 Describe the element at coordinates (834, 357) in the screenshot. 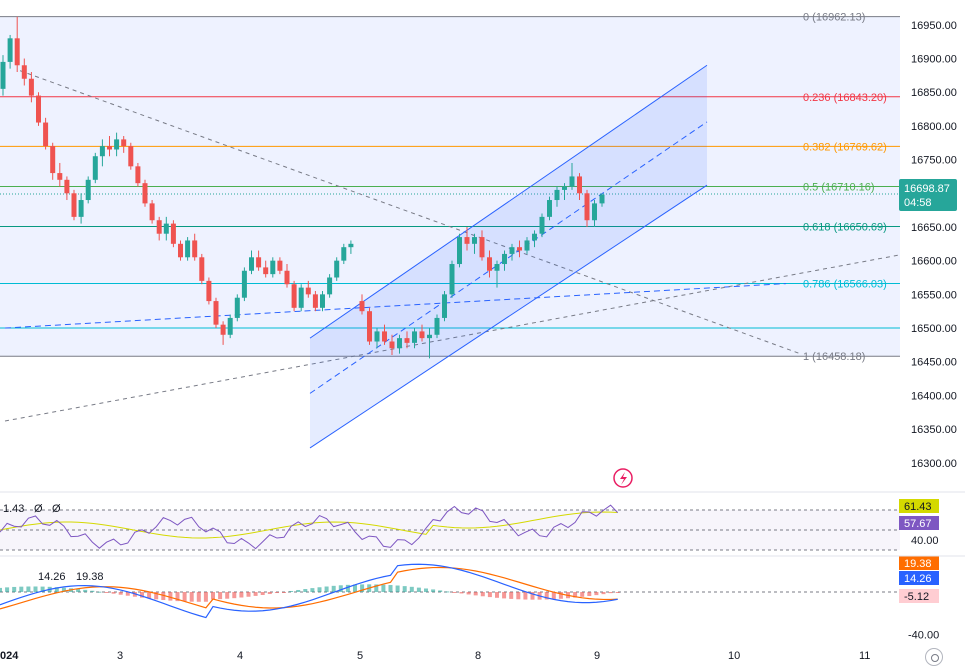

I see `fib-level-label: 1 (16458.18)` at that location.